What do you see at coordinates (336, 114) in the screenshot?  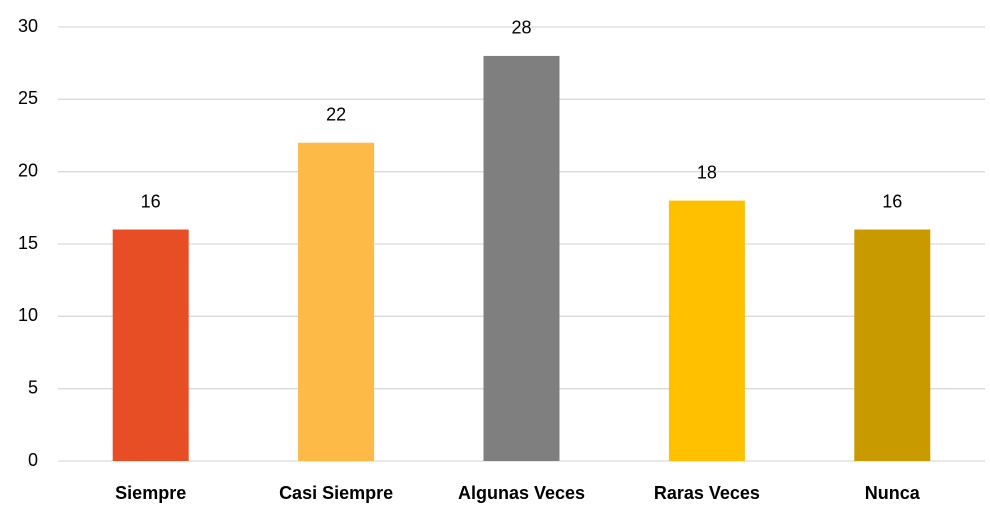 I see `data-label: 22` at bounding box center [336, 114].